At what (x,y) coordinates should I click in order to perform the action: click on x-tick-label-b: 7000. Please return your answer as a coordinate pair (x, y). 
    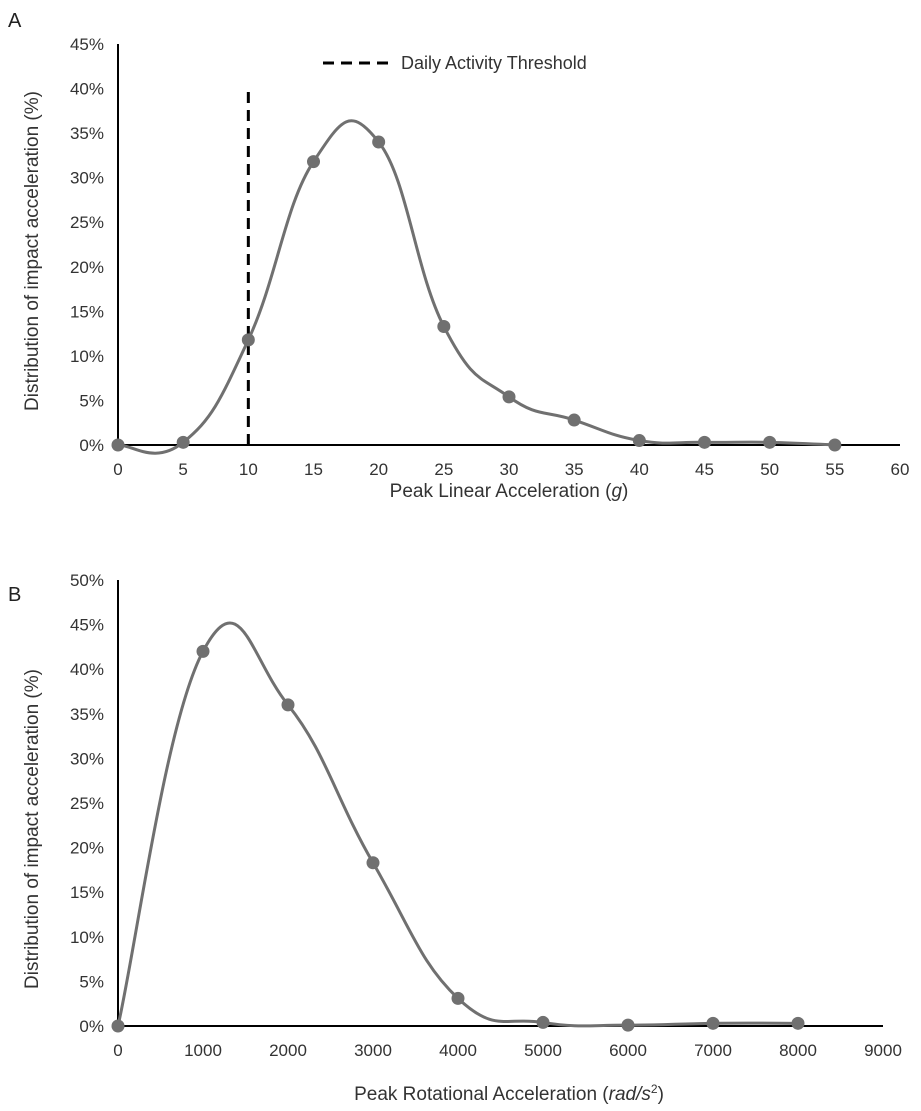
    Looking at the image, I should click on (713, 1050).